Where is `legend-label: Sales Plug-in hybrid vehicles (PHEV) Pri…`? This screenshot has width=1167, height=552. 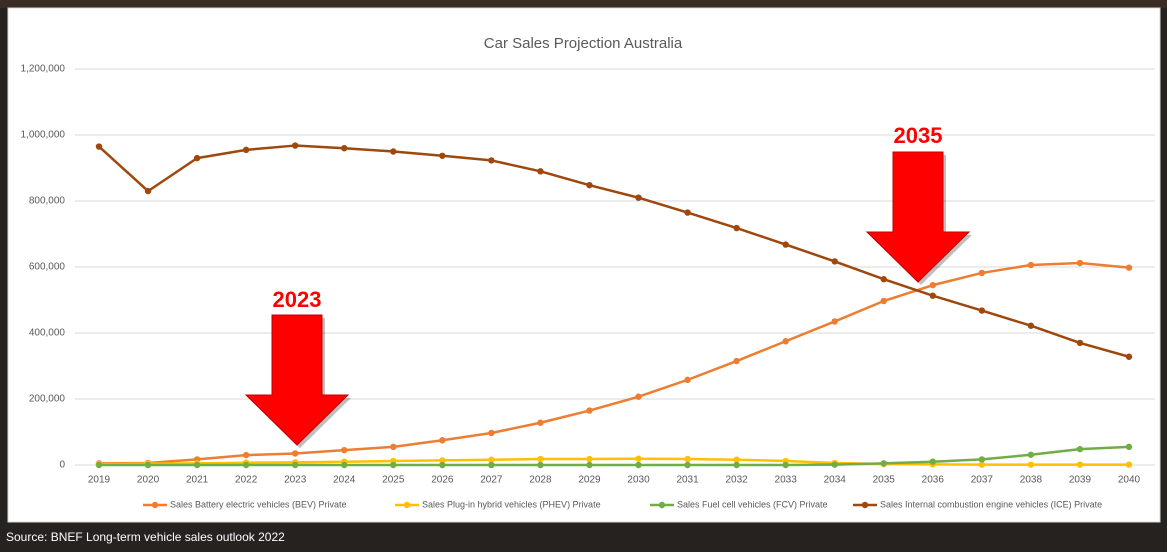 legend-label: Sales Plug-in hybrid vehicles (PHEV) Pri… is located at coordinates (511, 504).